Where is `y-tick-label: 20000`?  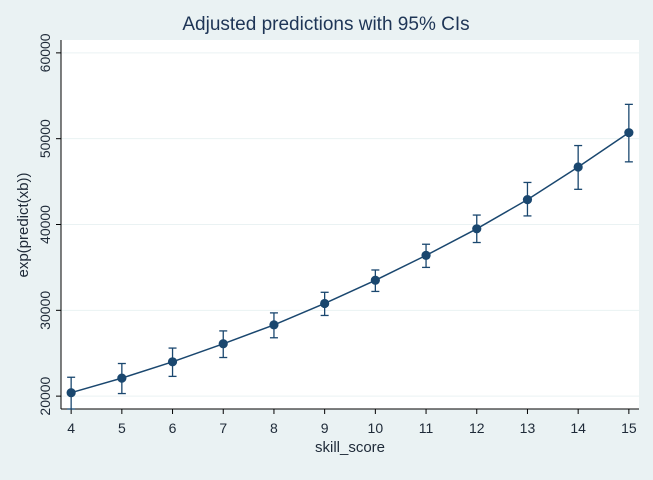
y-tick-label: 20000 is located at coordinates (45, 395).